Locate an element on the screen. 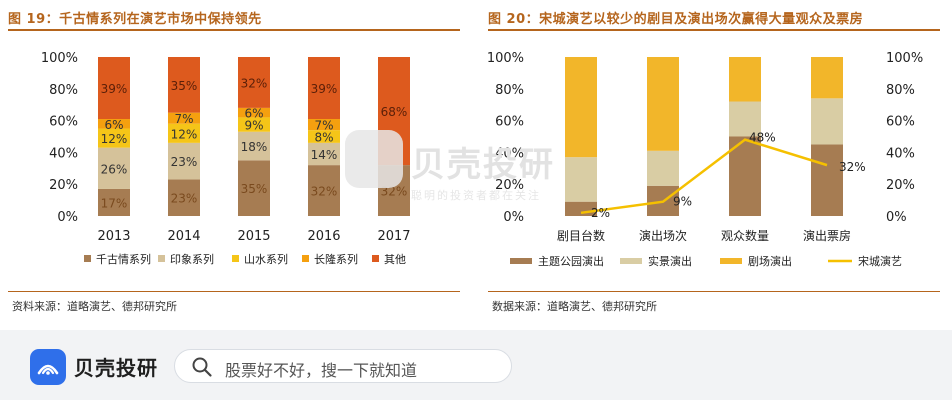 Image resolution: width=952 pixels, height=400 pixels. data-label: 23% is located at coordinates (184, 162).